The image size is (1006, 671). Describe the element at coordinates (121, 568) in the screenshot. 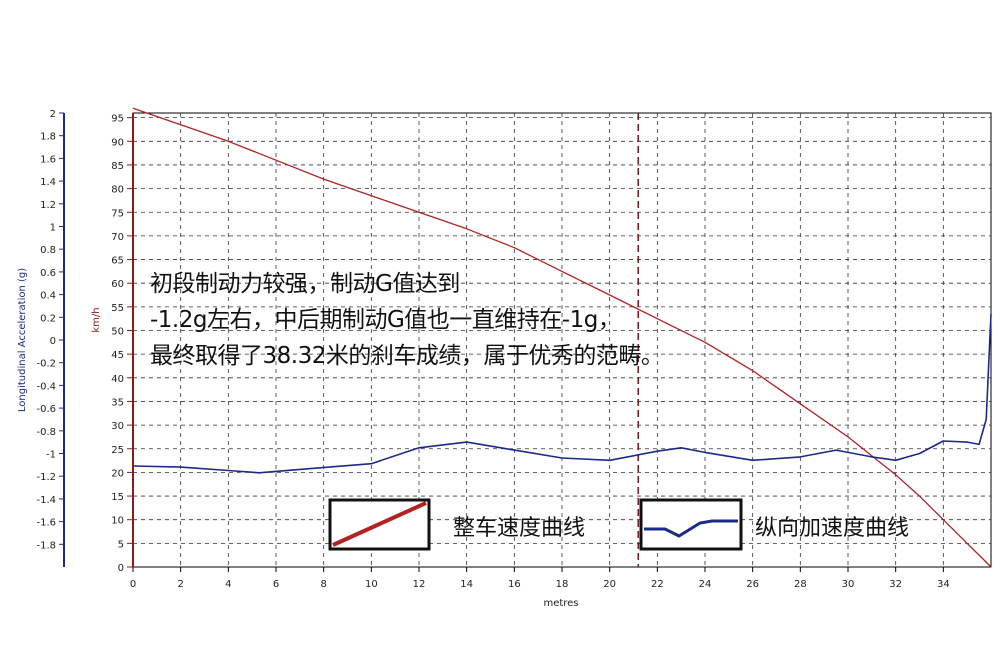

I see `speed-tick-label: 0` at that location.